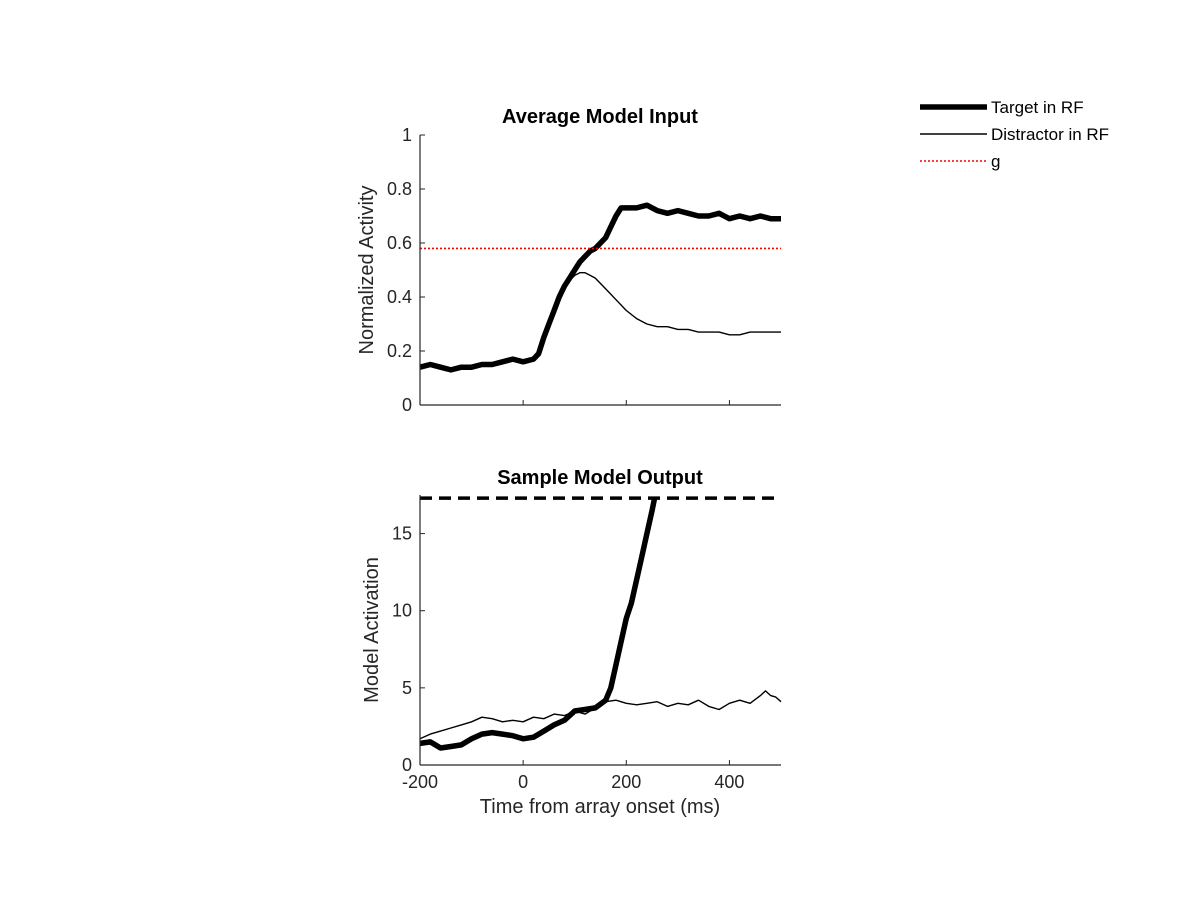 This screenshot has width=1200, height=900. Describe the element at coordinates (367, 270) in the screenshot. I see `top-chart-ylabel: Normalized Activity` at that location.